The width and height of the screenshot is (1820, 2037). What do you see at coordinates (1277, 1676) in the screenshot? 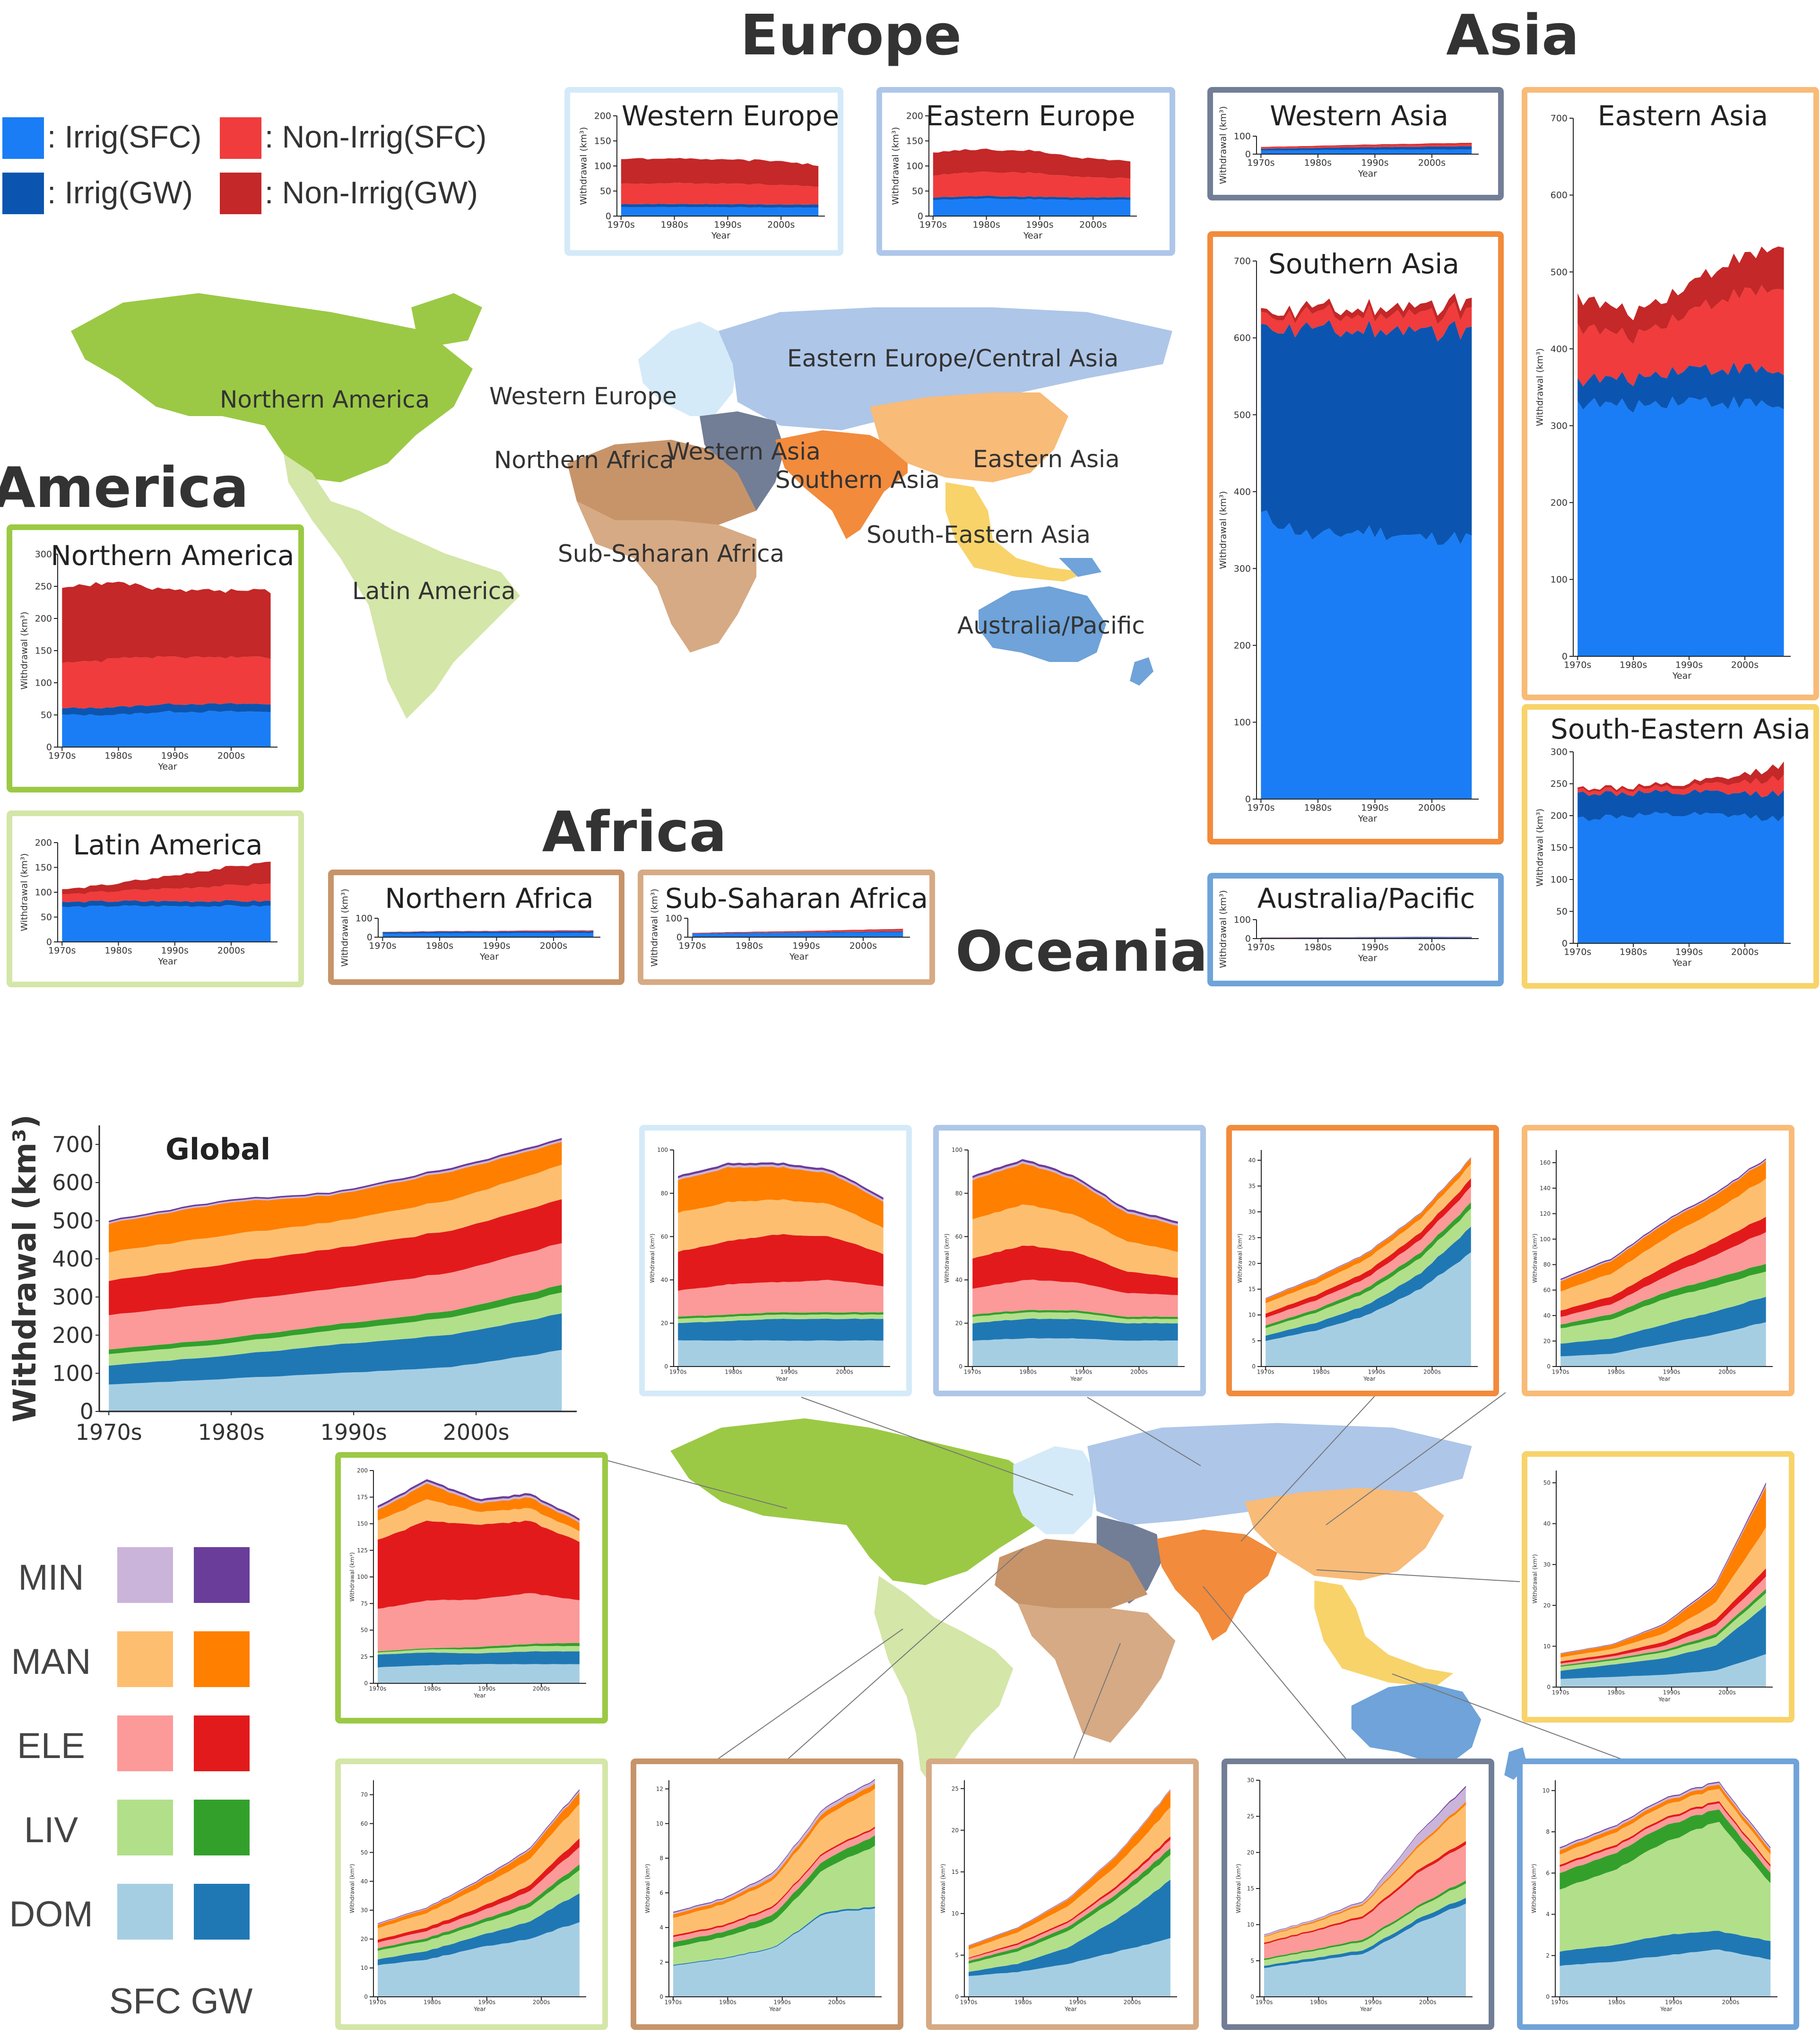
I see `leader-line-western-asia` at bounding box center [1277, 1676].